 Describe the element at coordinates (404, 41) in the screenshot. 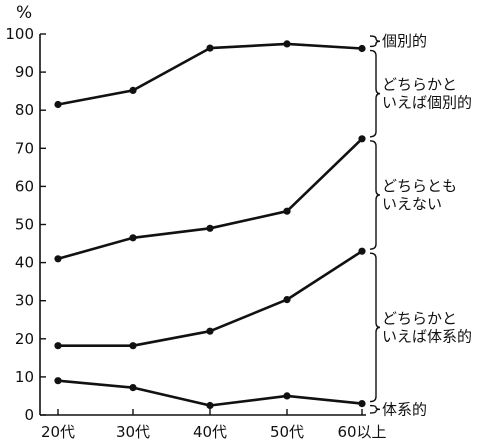

I see `band-label: 個別的` at that location.